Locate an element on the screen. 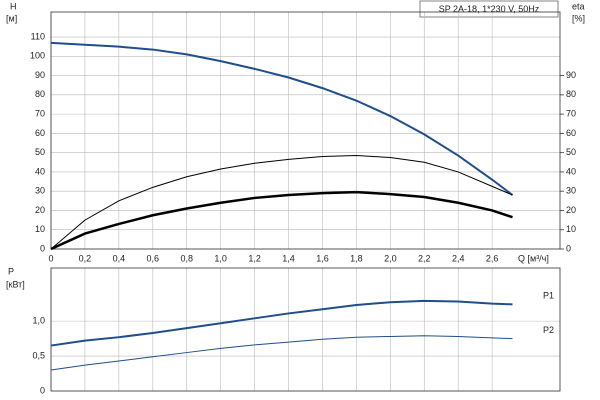  y-tick-label: 30 is located at coordinates (40, 191).